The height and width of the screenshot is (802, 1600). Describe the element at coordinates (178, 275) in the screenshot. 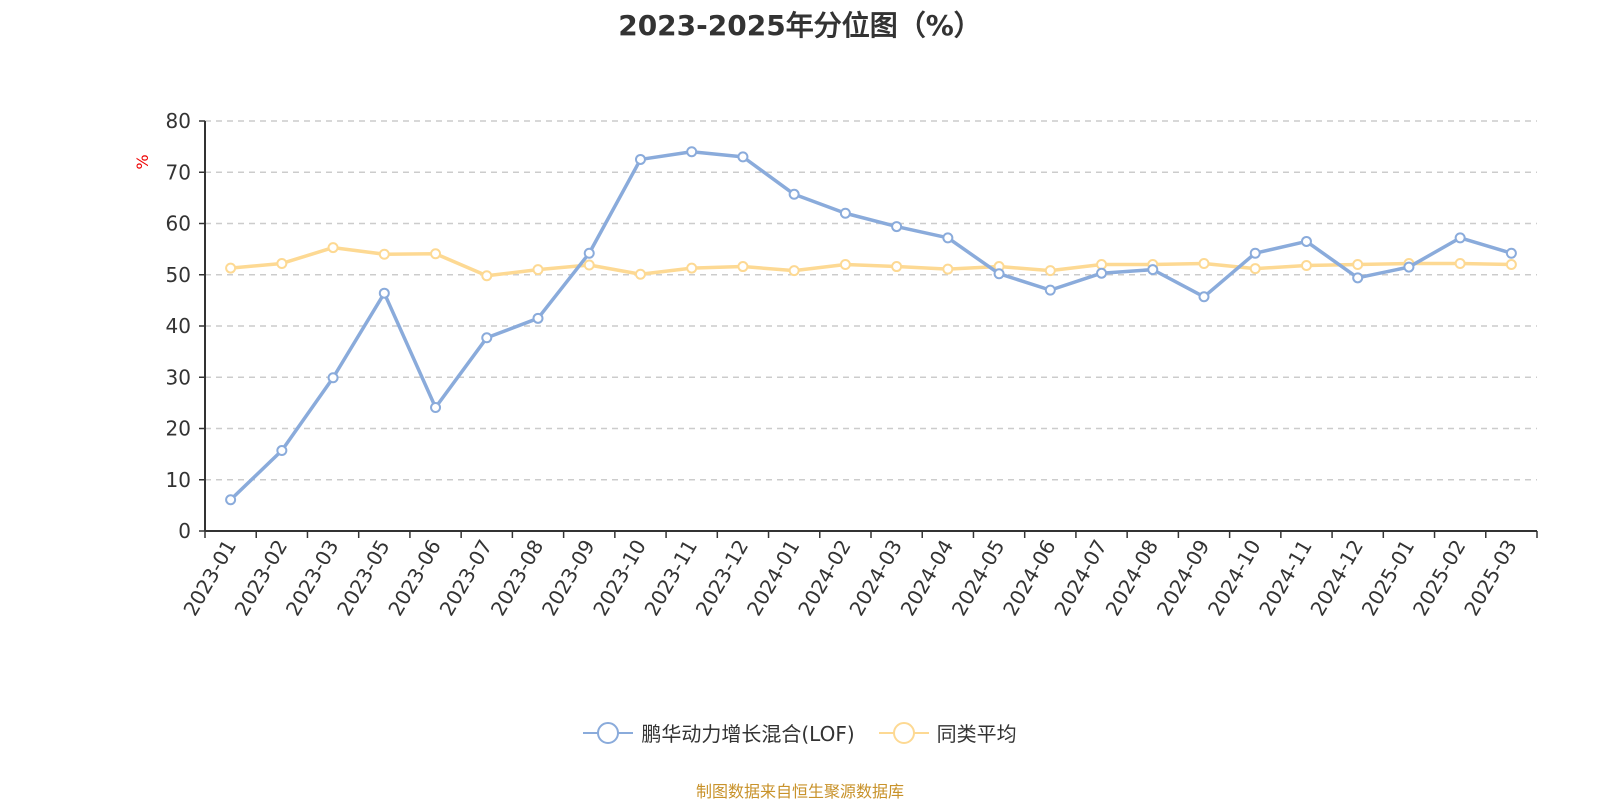

I see `y-tick-label: 50` at that location.